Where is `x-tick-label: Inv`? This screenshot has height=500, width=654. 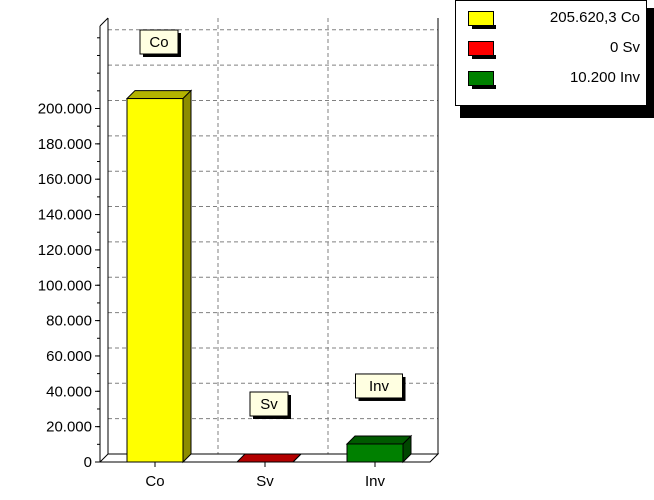
x-tick-label: Inv is located at coordinates (375, 481).